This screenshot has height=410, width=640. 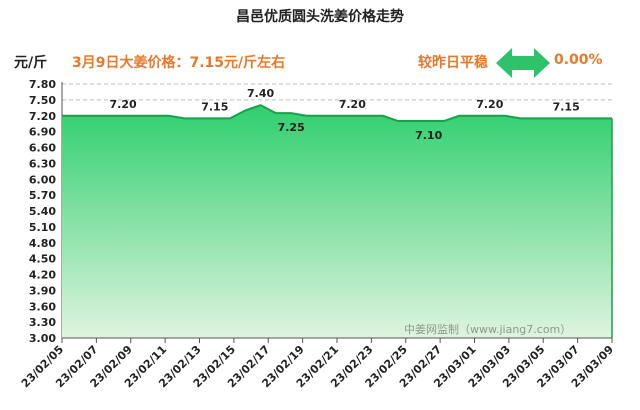 I want to click on y-tick-label: 3.60, so click(x=42, y=306).